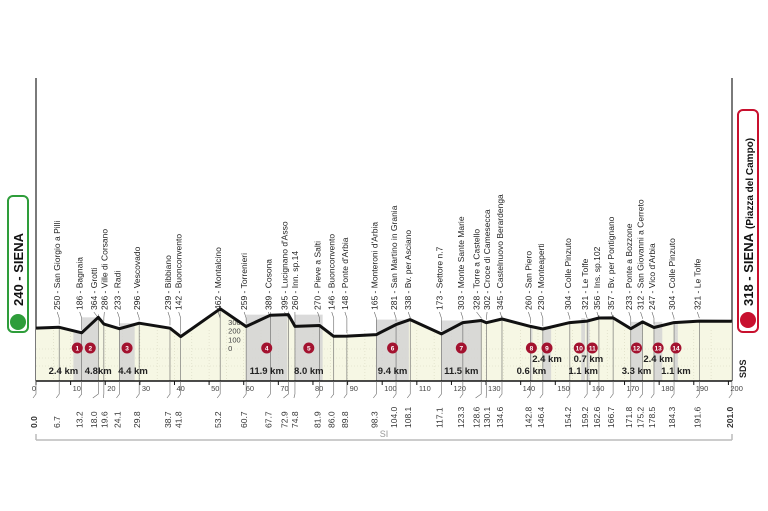 The height and width of the screenshot is (511, 768). What do you see at coordinates (611, 417) in the screenshot?
I see `waypoint-km: 166.7` at bounding box center [611, 417].